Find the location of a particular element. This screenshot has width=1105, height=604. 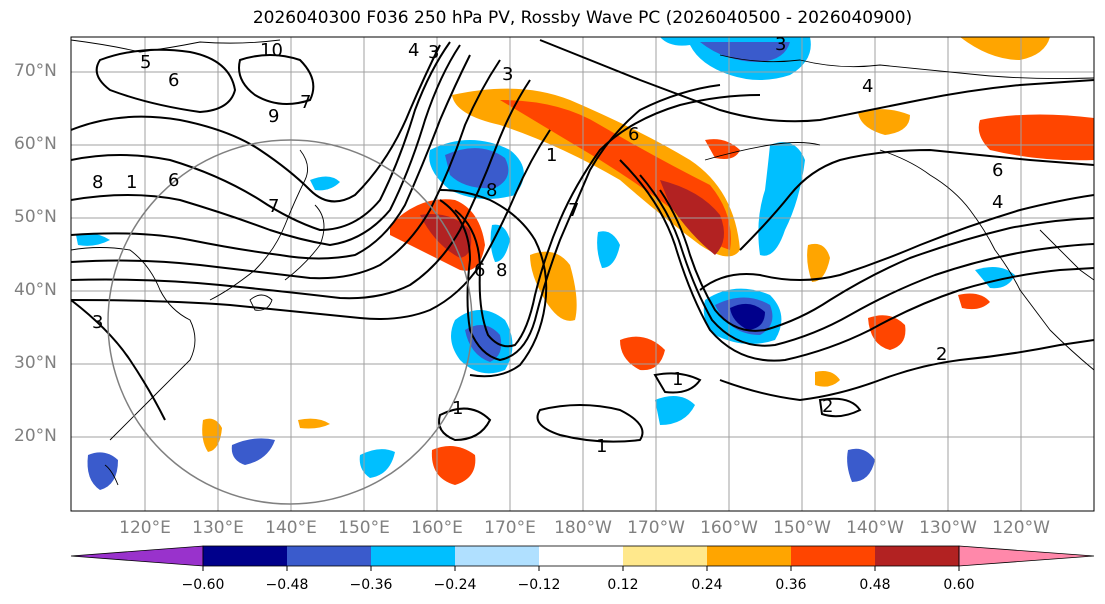

contour-label: 9 is located at coordinates (273, 116).